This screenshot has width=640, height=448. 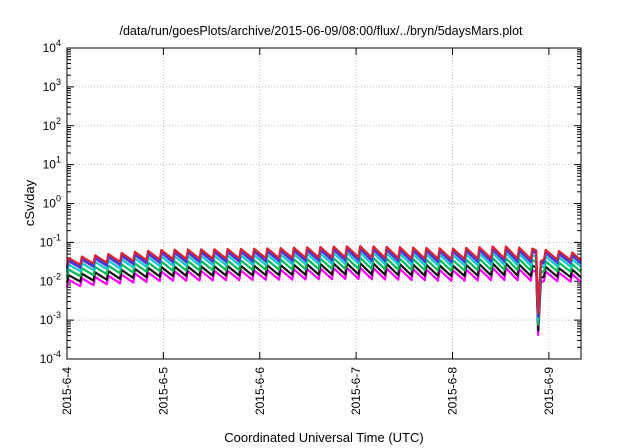 What do you see at coordinates (52, 163) in the screenshot?
I see `y-tick-label: 10¹` at bounding box center [52, 163].